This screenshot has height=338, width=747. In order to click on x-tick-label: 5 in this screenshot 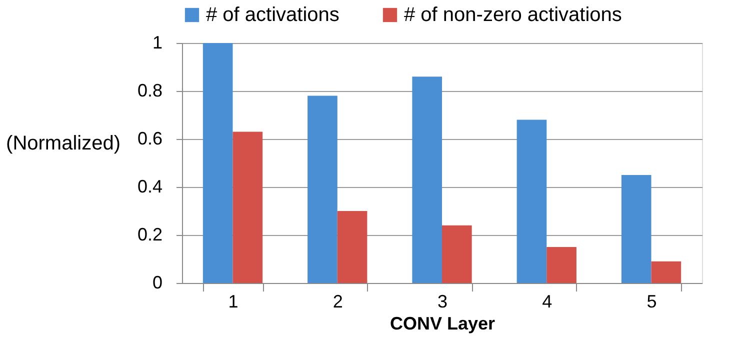, I will do `click(651, 302)`.